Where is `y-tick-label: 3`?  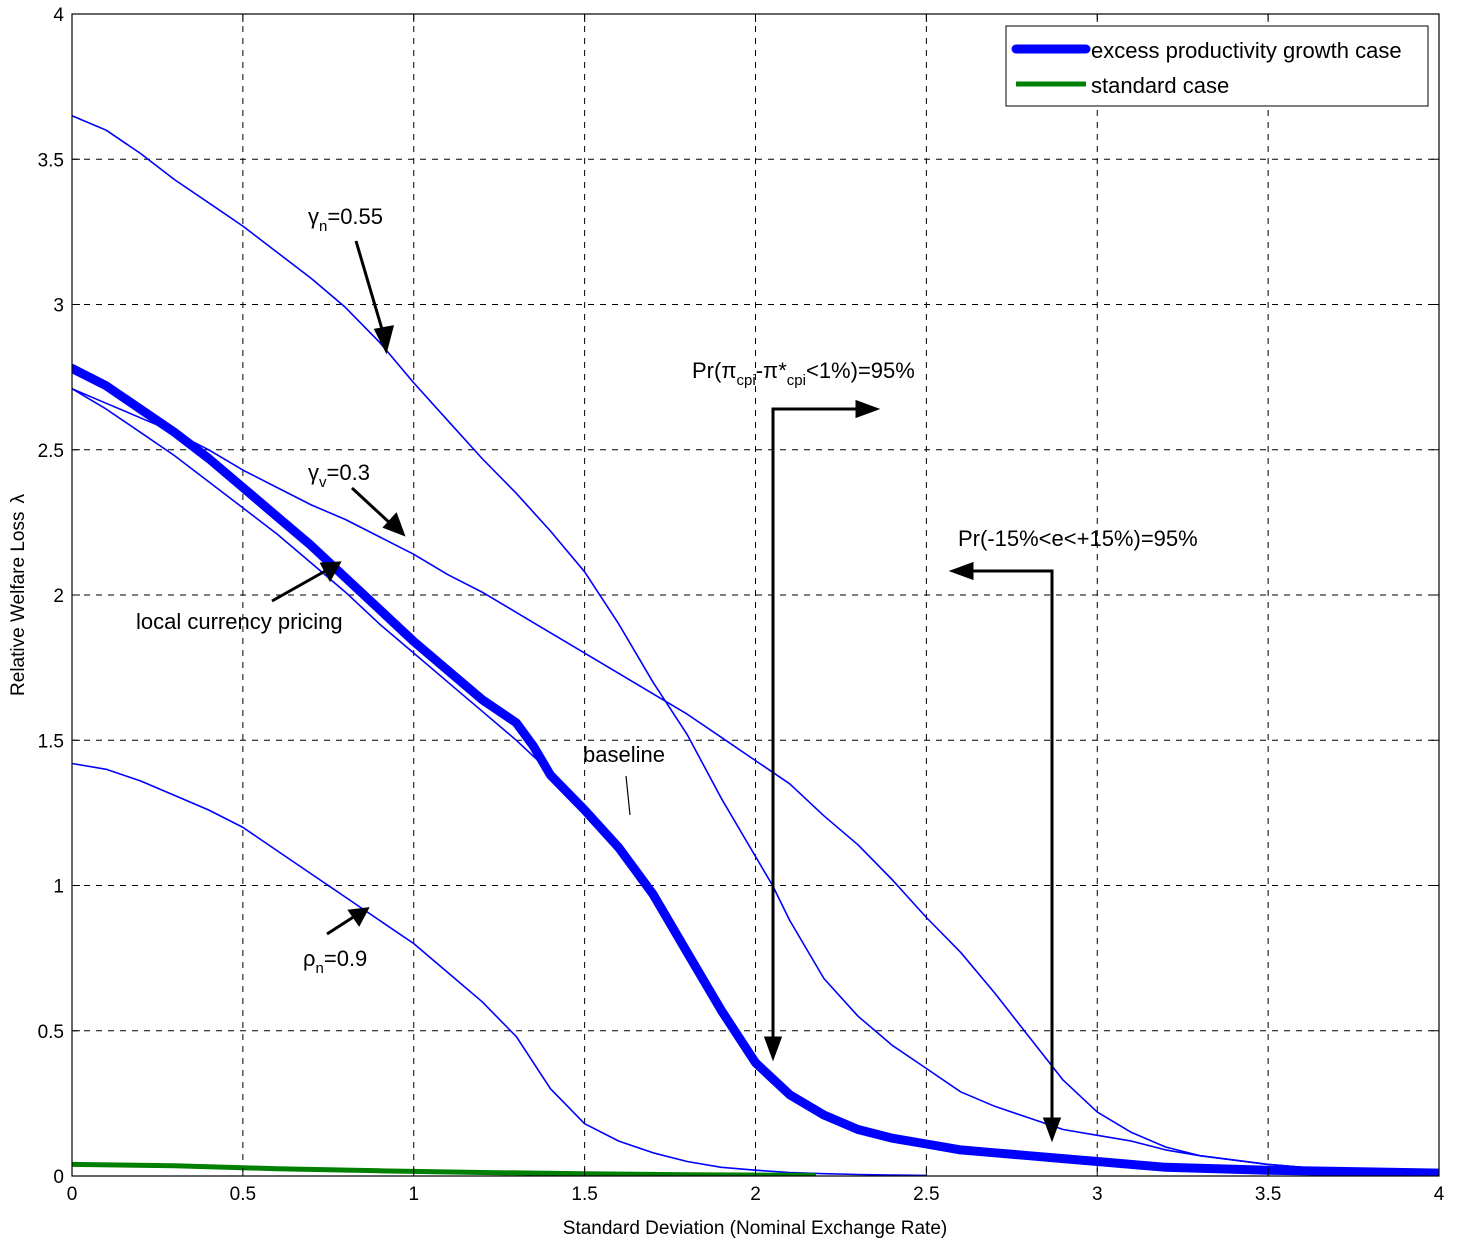 y-tick-label: 3 is located at coordinates (58, 306).